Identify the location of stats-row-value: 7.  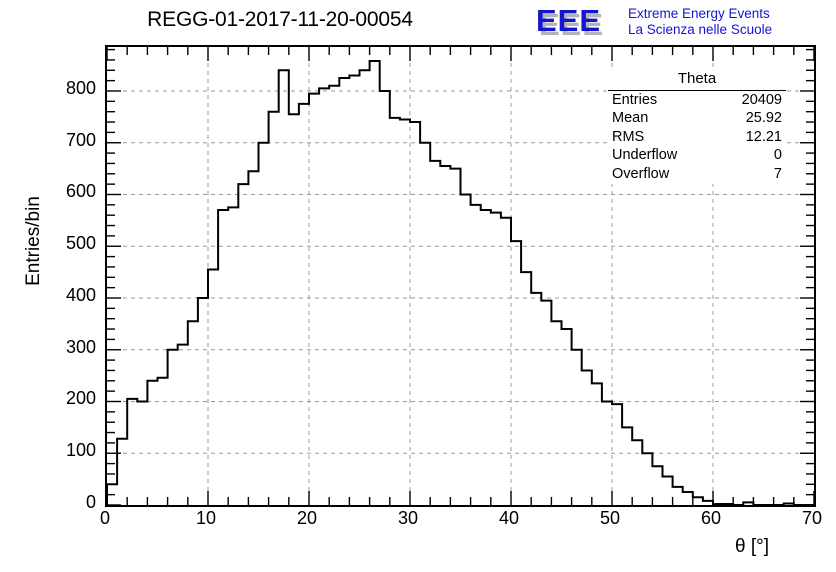
(777, 173).